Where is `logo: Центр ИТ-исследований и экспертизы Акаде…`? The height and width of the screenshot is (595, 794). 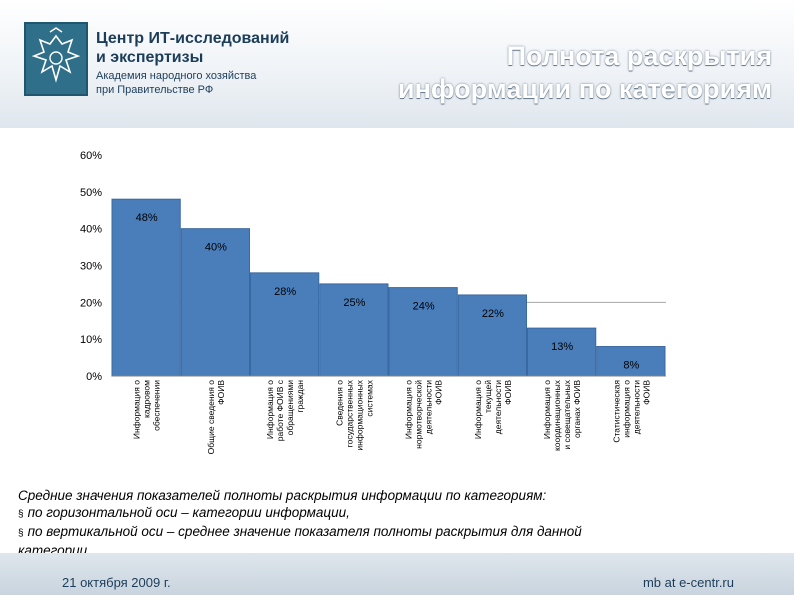 logo: Центр ИТ-исследований и экспертизы Акаде… is located at coordinates (156, 61).